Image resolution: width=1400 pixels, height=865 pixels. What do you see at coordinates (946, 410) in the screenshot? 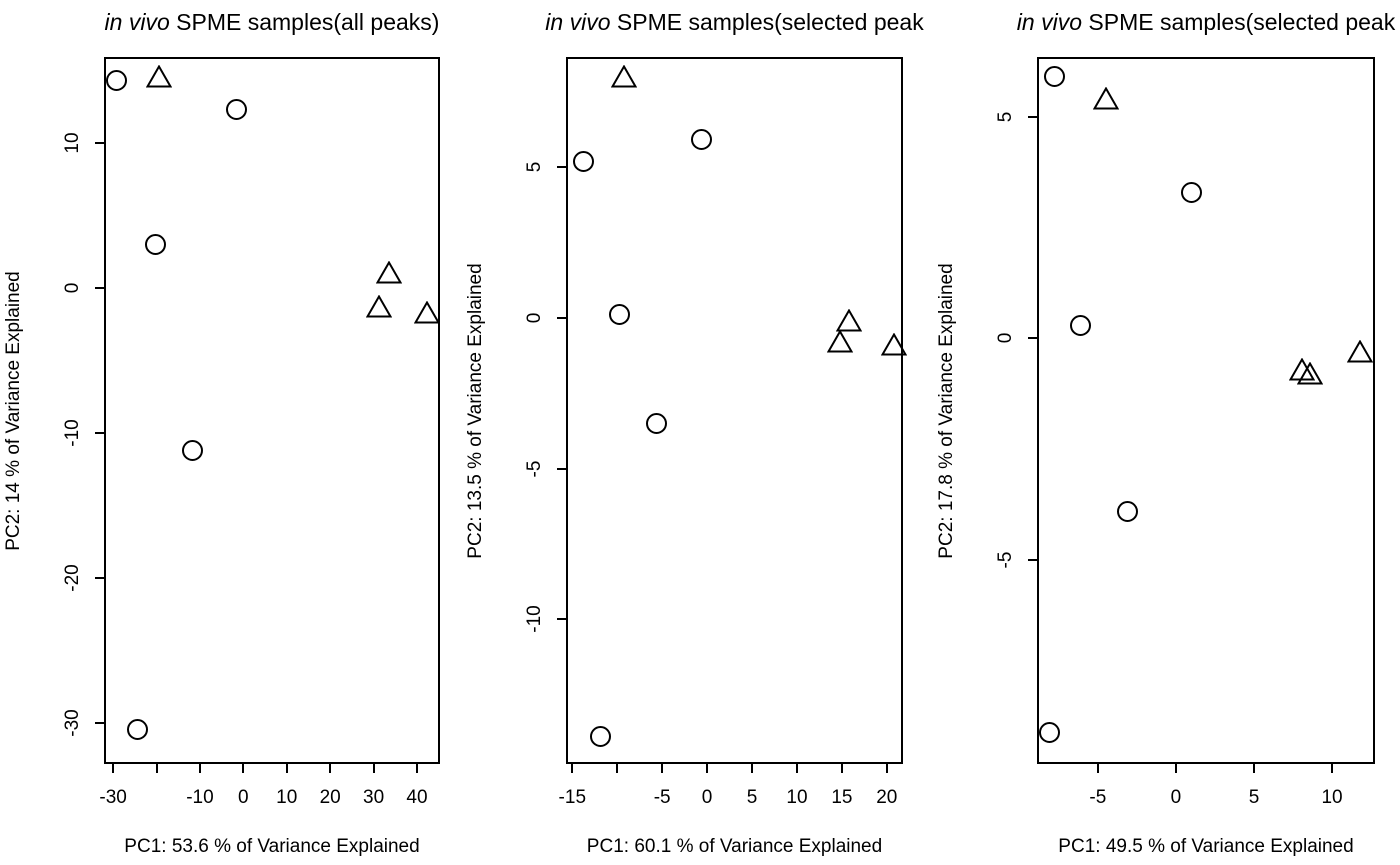
I see `y-axis-label: PC2: 17.8 % of Variance Explained` at bounding box center [946, 410].